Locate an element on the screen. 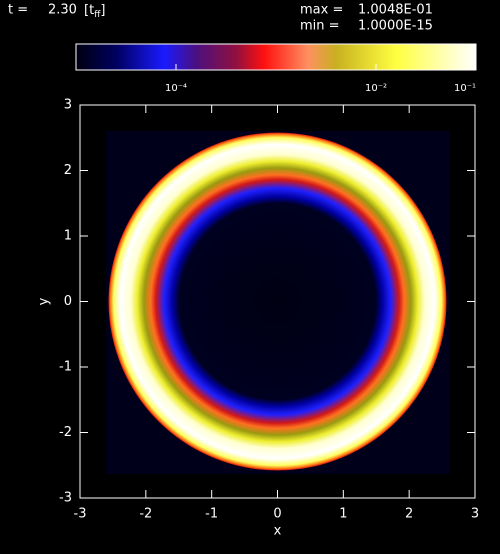  y-tick-label: -2 is located at coordinates (65, 432).